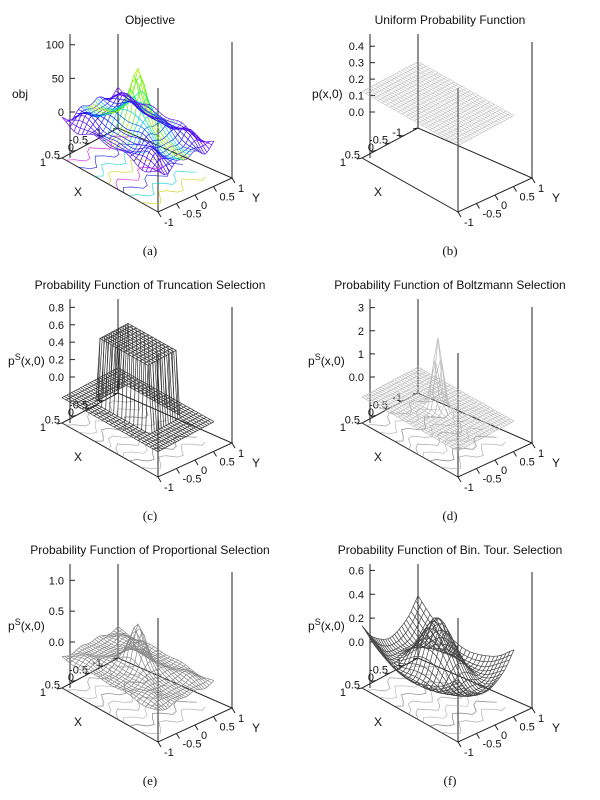  Describe the element at coordinates (78, 141) in the screenshot. I see `x-tick-label: -0.5` at that location.